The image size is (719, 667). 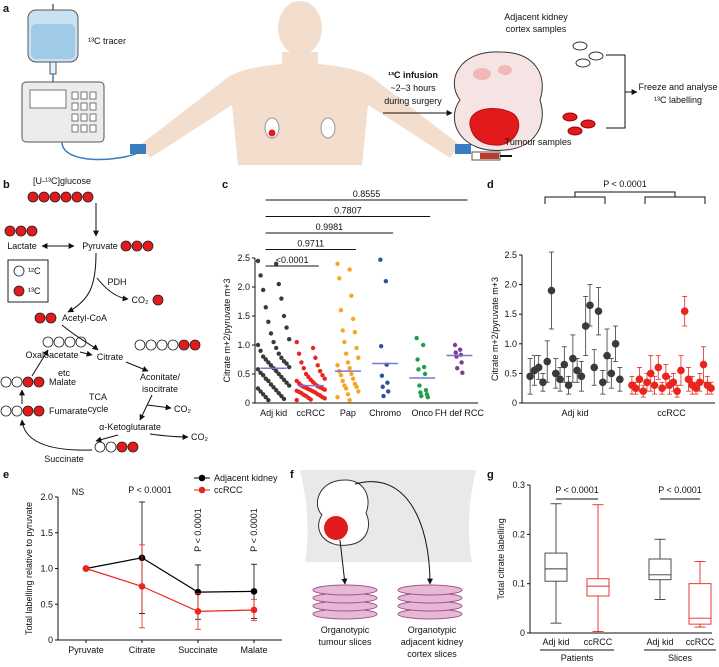 What do you see at coordinates (62, 382) in the screenshot?
I see `label: Malate` at bounding box center [62, 382].